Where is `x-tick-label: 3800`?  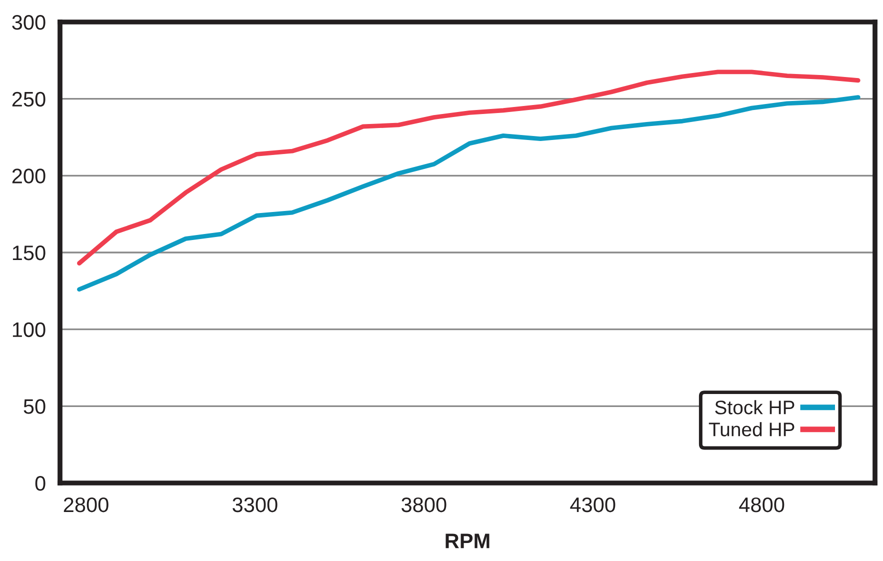
x-tick-label: 3800 is located at coordinates (424, 504).